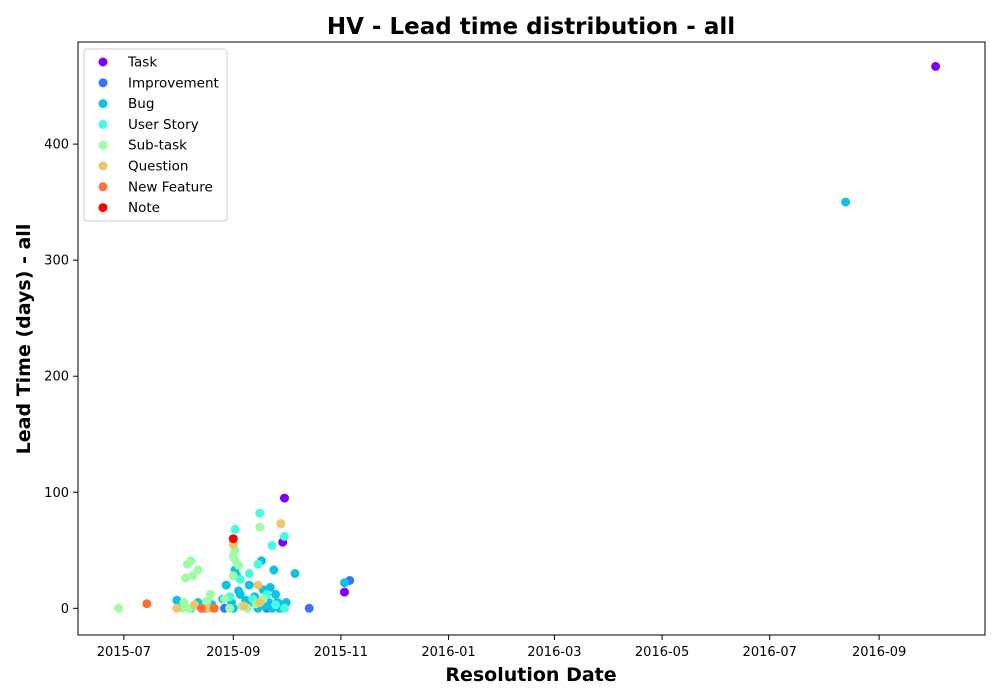 The height and width of the screenshot is (700, 1000). Describe the element at coordinates (770, 652) in the screenshot. I see `x-tick-label: 2016-07` at that location.